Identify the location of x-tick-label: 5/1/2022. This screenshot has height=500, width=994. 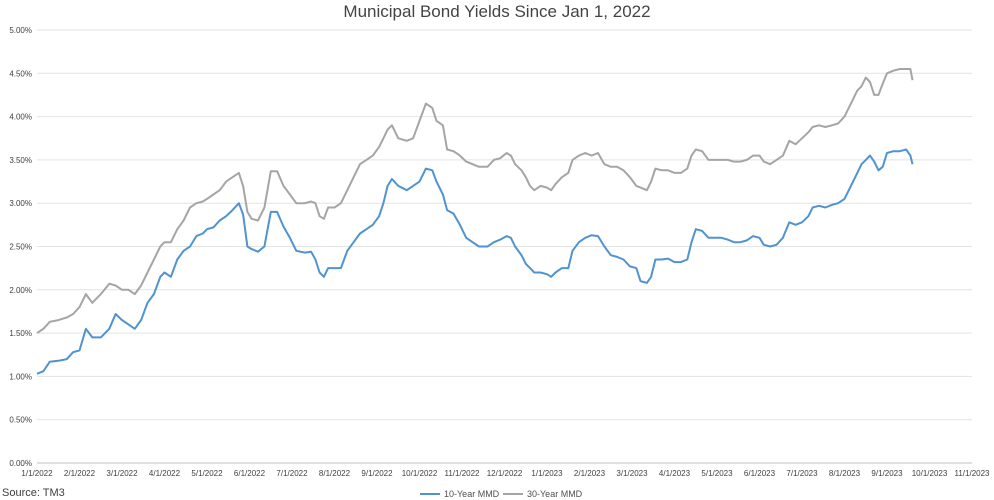
(207, 473).